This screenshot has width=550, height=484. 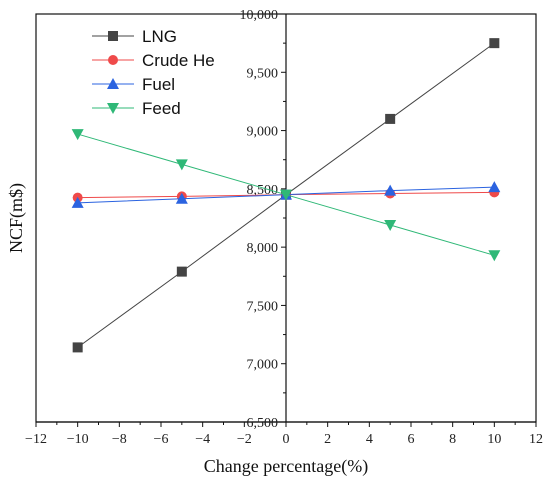 I want to click on x-tick-label: 2, so click(x=327, y=439).